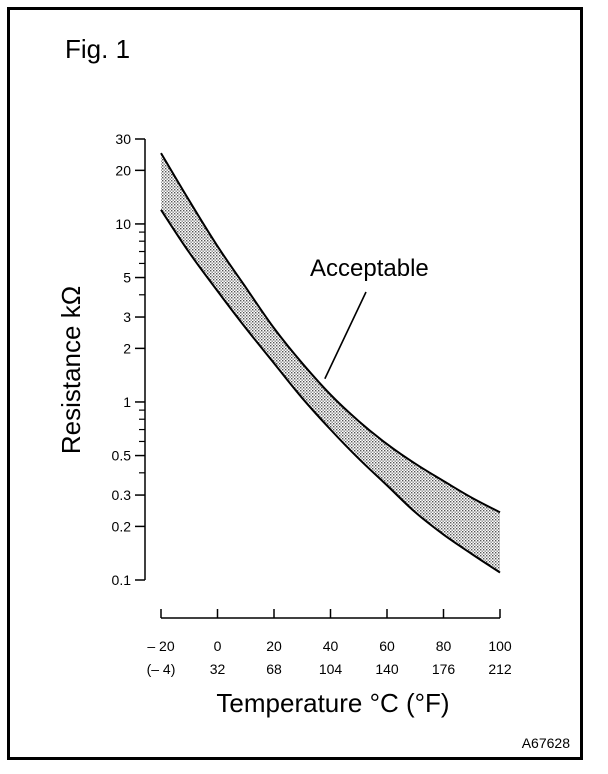  Describe the element at coordinates (274, 669) in the screenshot. I see `x-tick-label-fahrenheit: 68` at that location.